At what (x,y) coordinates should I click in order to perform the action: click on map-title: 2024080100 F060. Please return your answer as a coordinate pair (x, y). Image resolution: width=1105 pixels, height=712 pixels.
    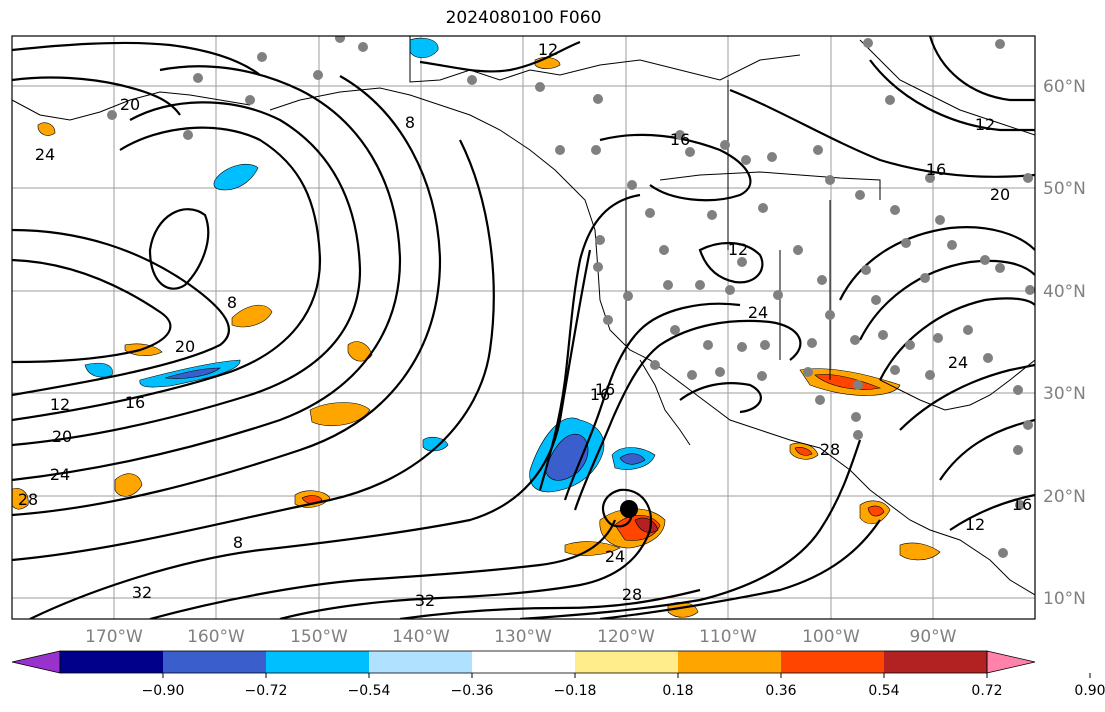
    Looking at the image, I should click on (523, 18).